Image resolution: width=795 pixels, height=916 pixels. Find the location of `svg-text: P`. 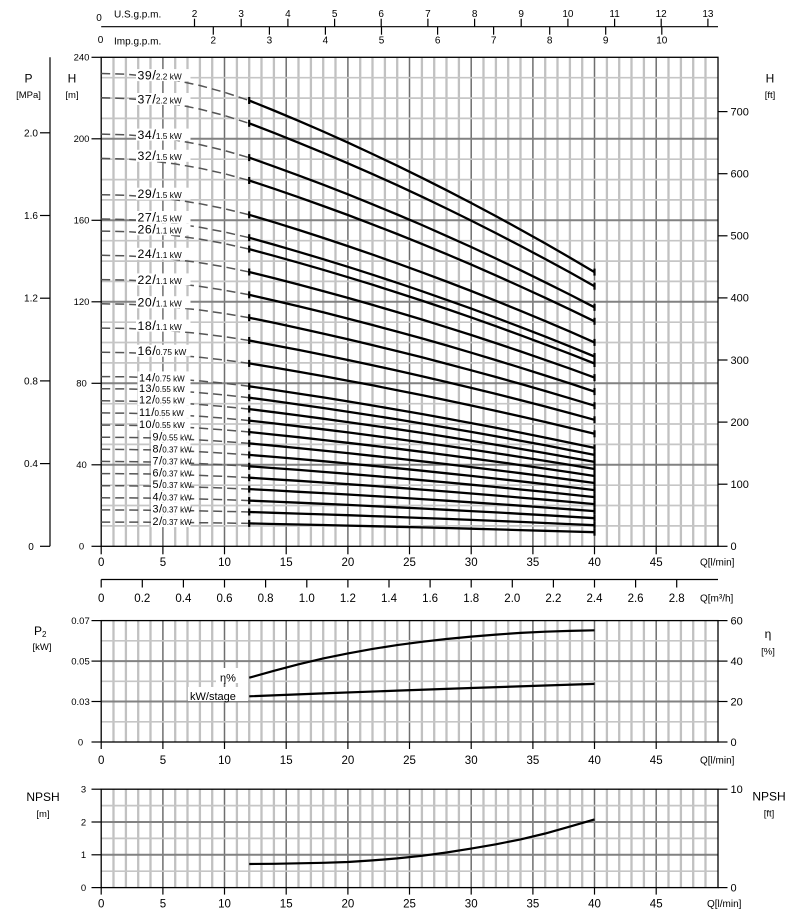

svg-text: P is located at coordinates (28, 79).